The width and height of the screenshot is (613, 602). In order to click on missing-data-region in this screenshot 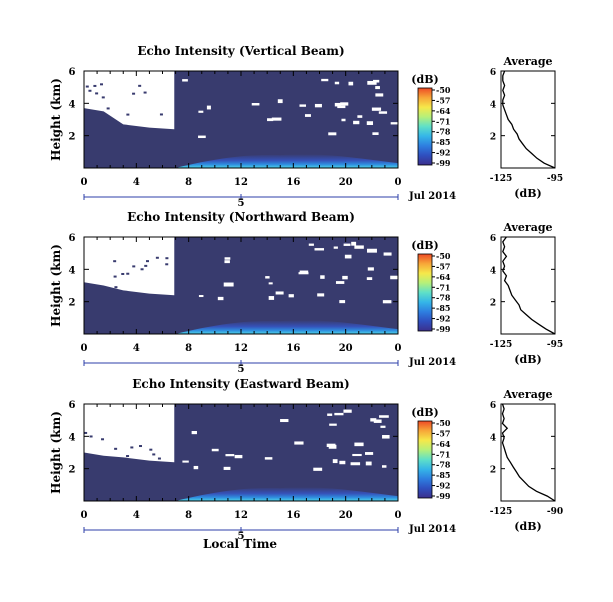, I will do `click(129, 266)`.